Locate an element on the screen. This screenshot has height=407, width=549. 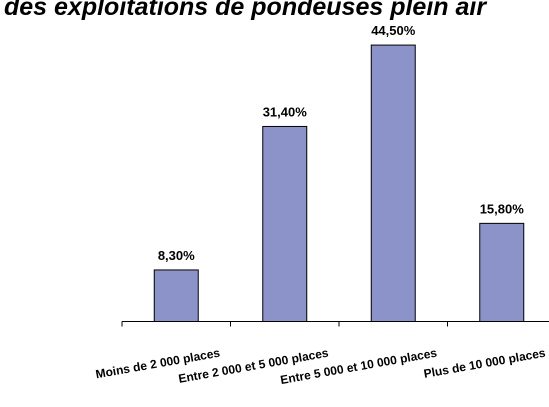
x-tick-label: Plus de 10 000 places is located at coordinates (485, 363).